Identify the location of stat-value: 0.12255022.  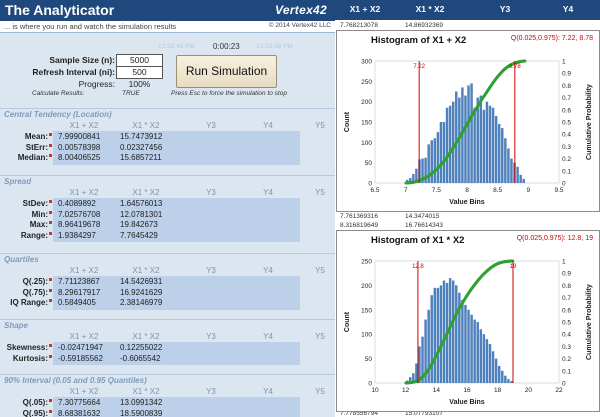
(141, 347).